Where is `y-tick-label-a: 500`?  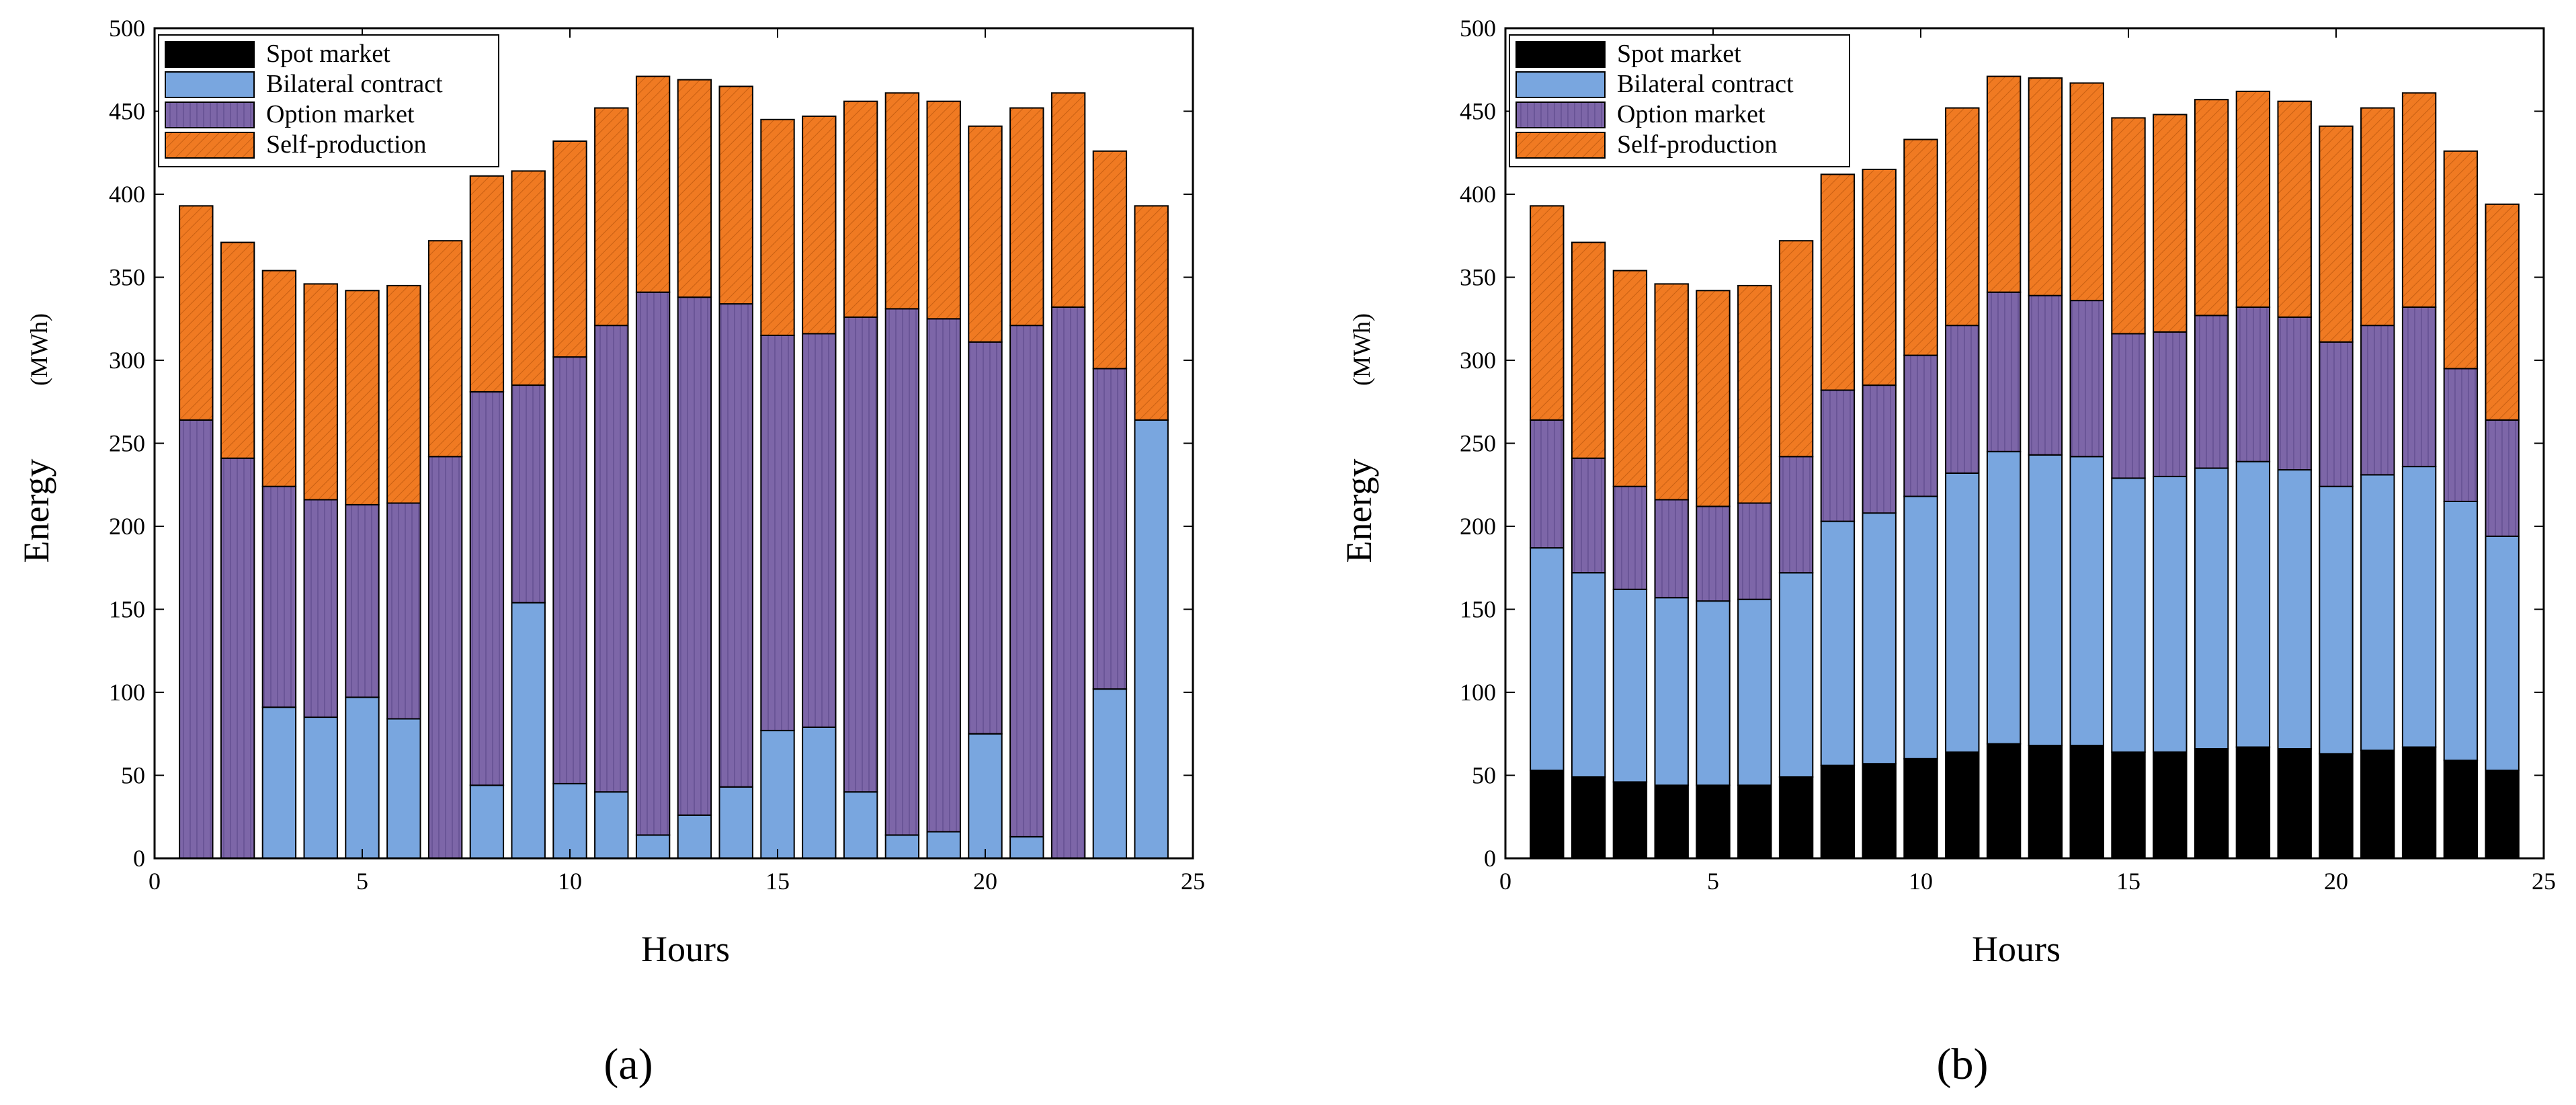
y-tick-label-a: 500 is located at coordinates (127, 28).